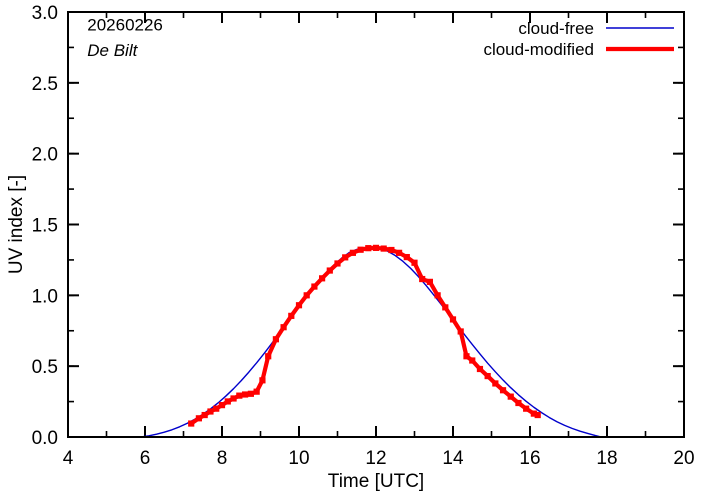 Image resolution: width=702 pixels, height=497 pixels. Describe the element at coordinates (16, 224) in the screenshot. I see `y-axis-title: UV index [-]` at that location.